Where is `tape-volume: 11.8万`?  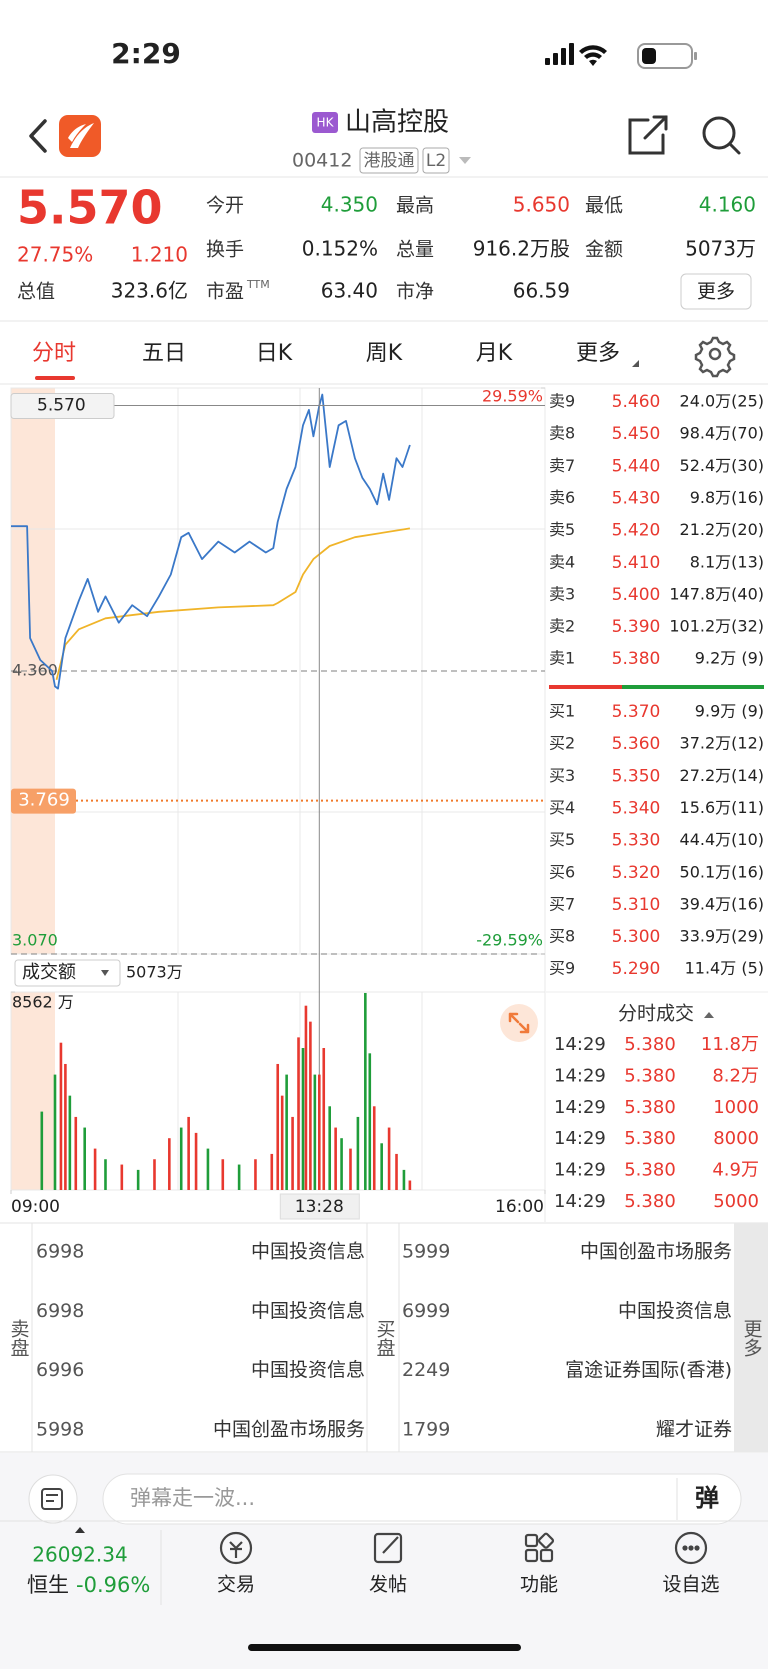 tape-volume: 11.8万 is located at coordinates (730, 1044).